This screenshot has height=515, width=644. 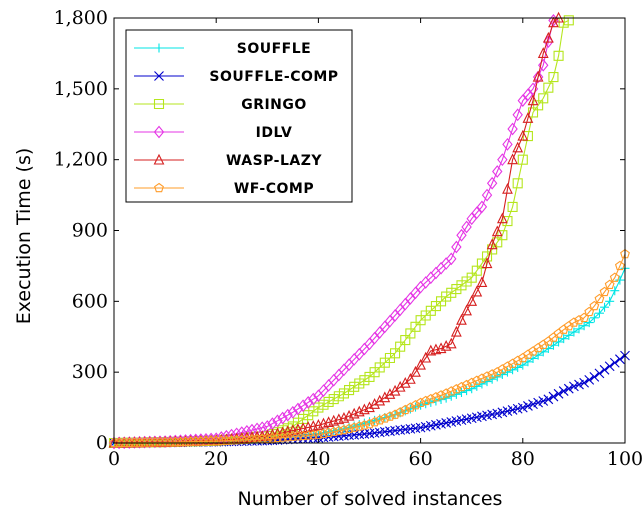 What do you see at coordinates (228, 161) in the screenshot?
I see `legend-item: WASP-LAZY` at bounding box center [228, 161].